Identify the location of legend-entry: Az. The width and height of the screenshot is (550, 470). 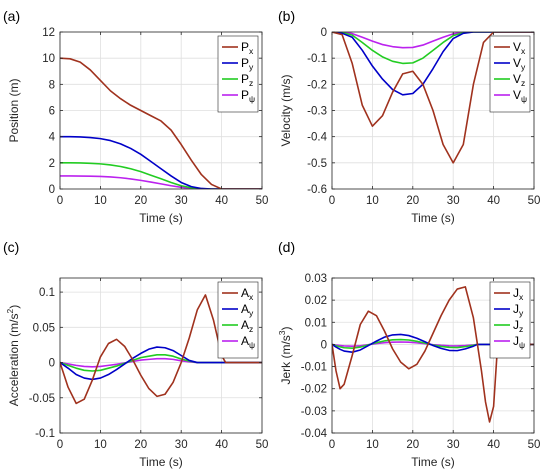
(247, 326).